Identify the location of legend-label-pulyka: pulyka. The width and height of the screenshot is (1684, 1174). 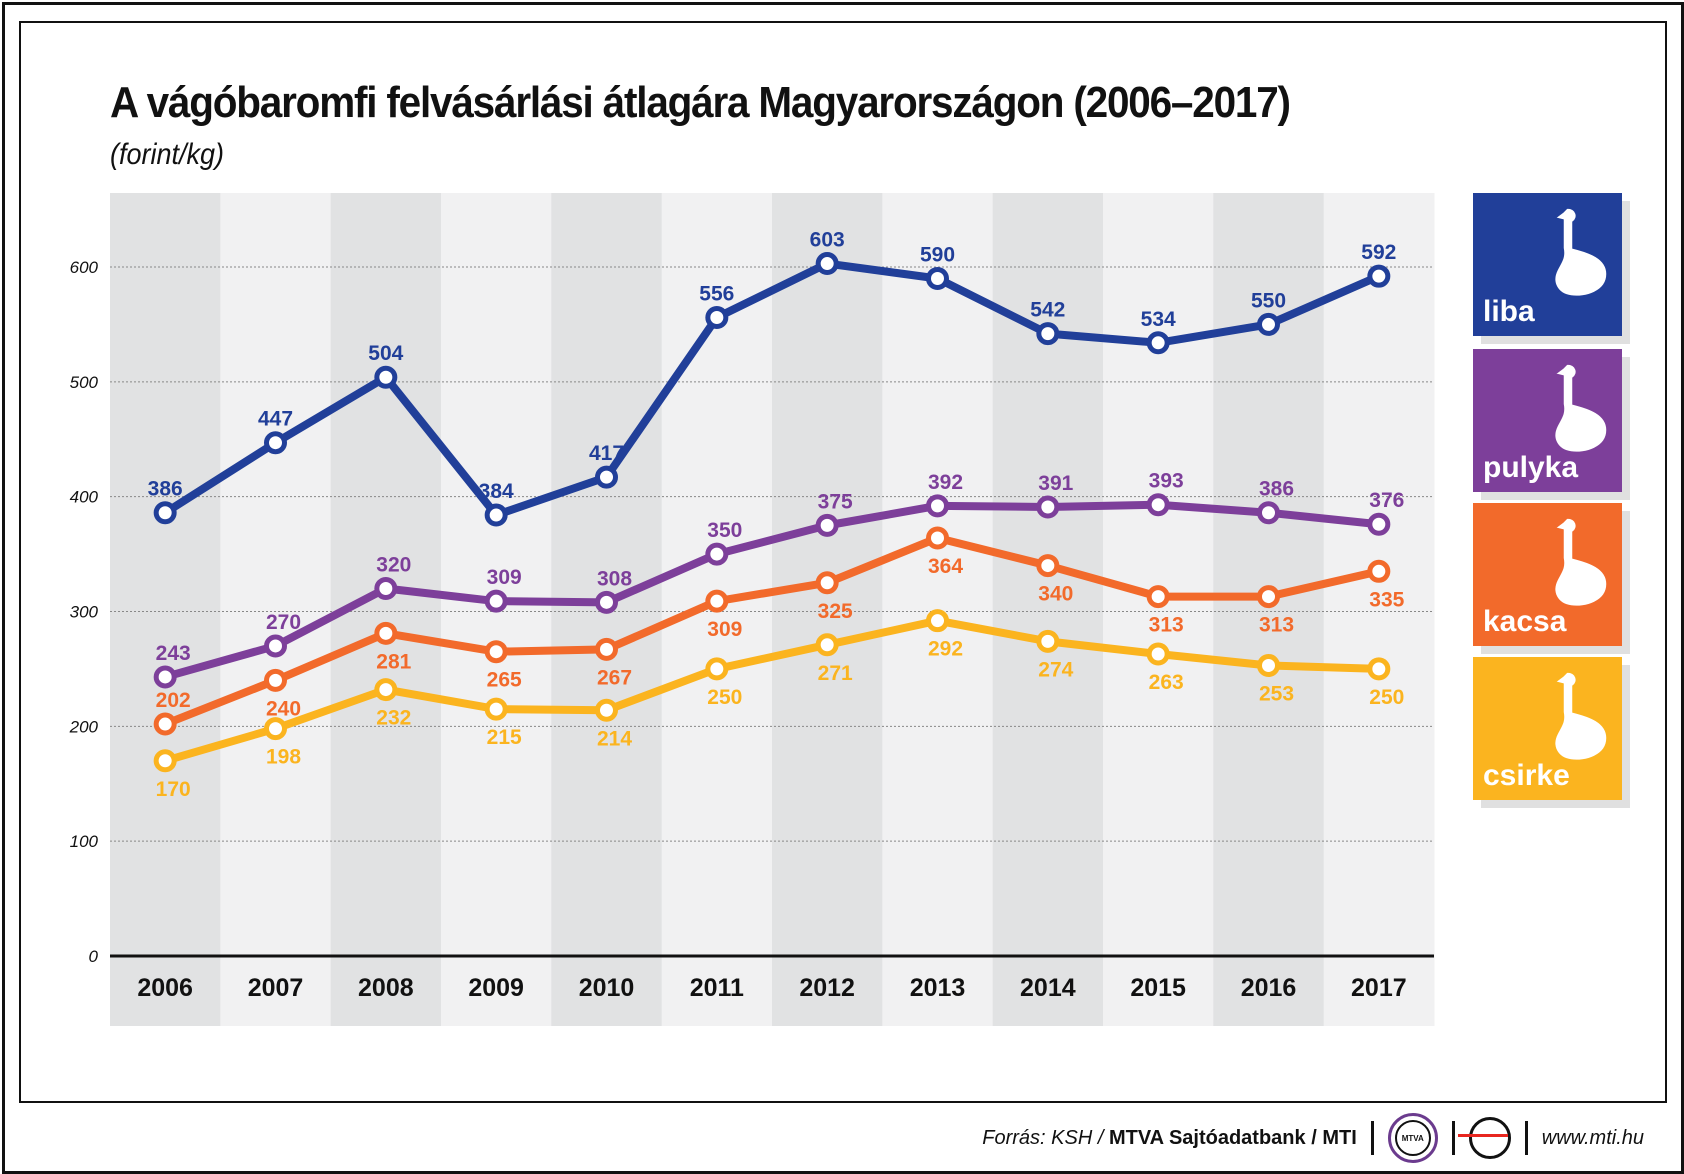
(1530, 467).